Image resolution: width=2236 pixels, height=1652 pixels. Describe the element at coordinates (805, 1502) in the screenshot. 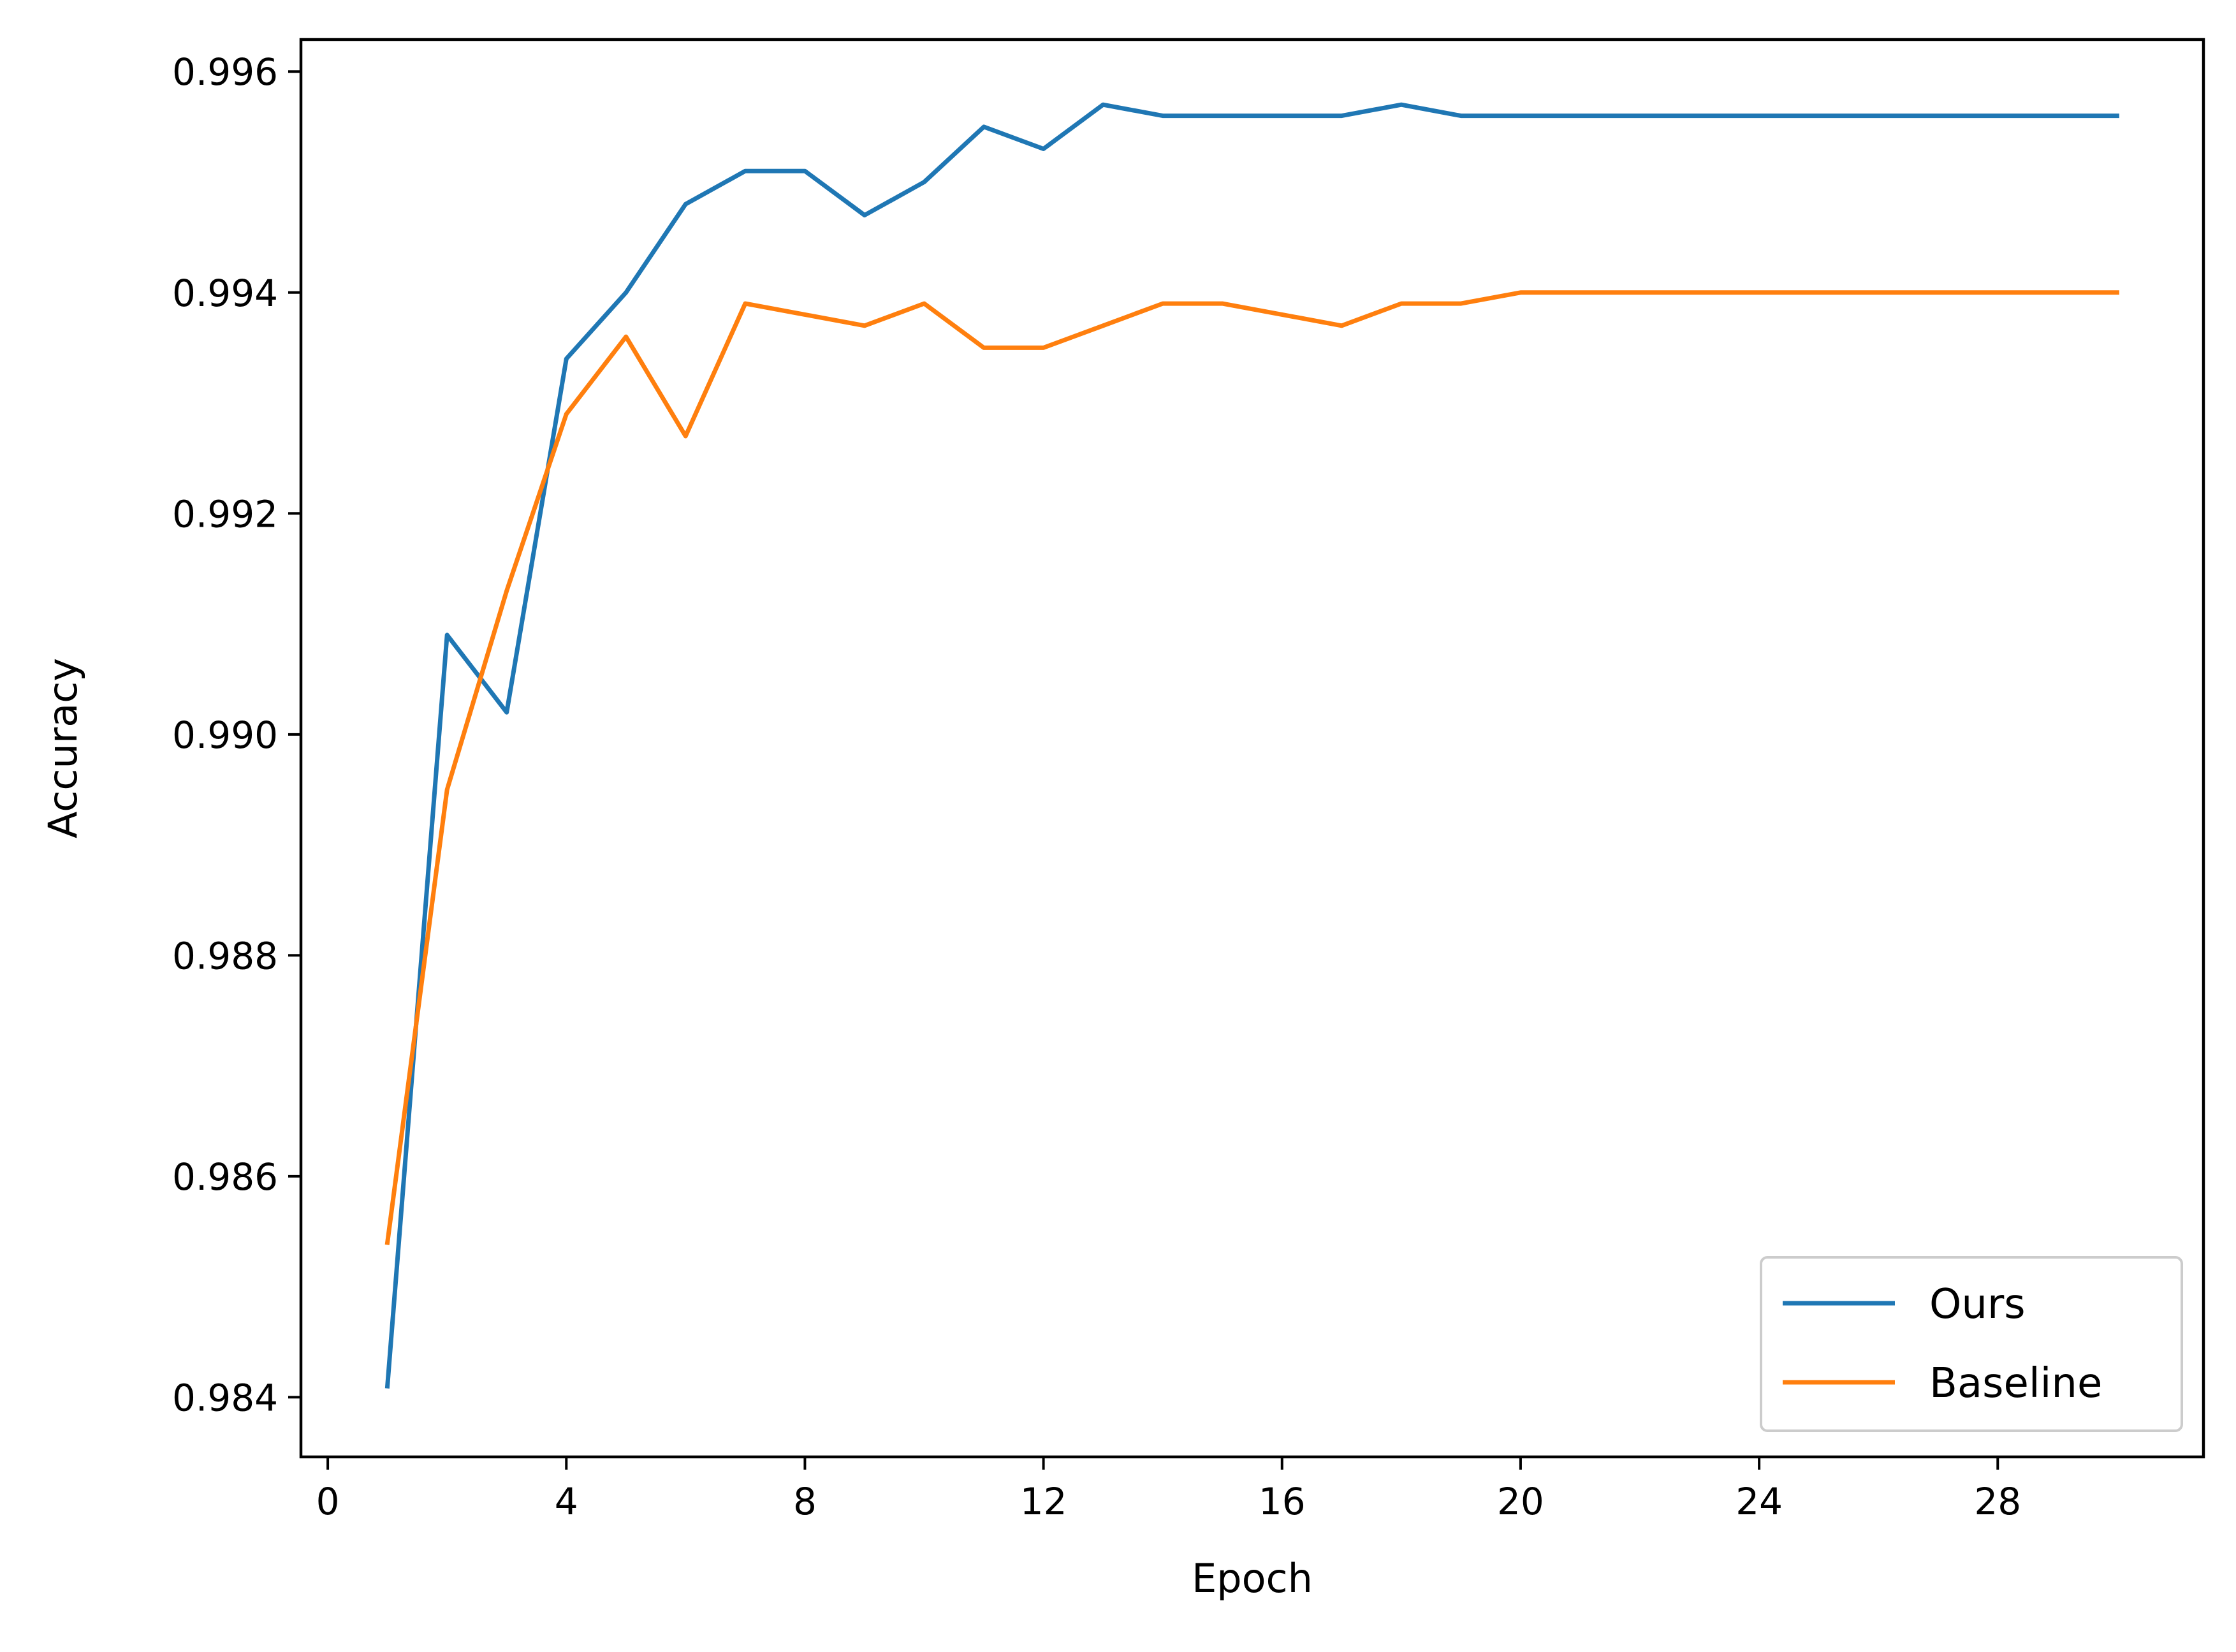

I see `x-tick-label: 8` at that location.